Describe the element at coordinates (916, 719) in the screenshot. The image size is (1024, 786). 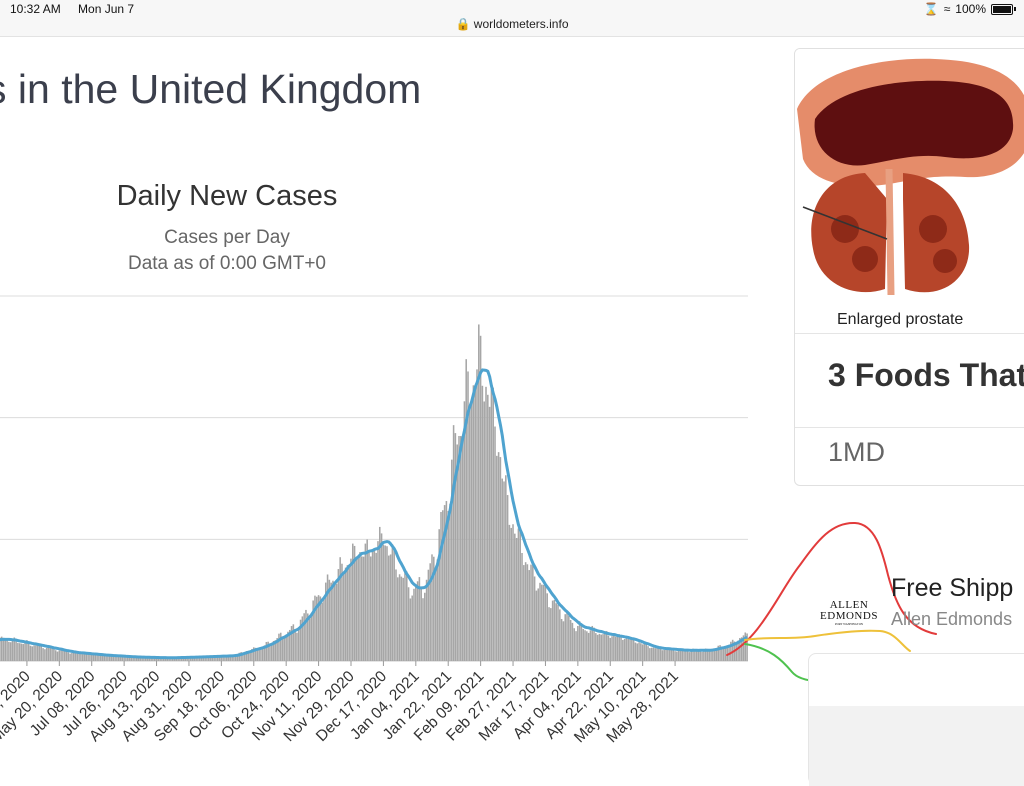
I see `ad-card-placeholder` at that location.